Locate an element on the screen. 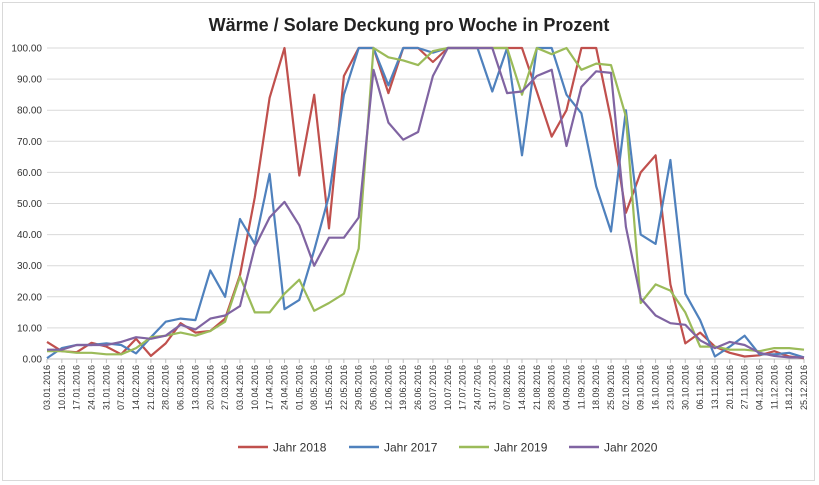  x-tick-label: 17.04.2016 is located at coordinates (270, 387).